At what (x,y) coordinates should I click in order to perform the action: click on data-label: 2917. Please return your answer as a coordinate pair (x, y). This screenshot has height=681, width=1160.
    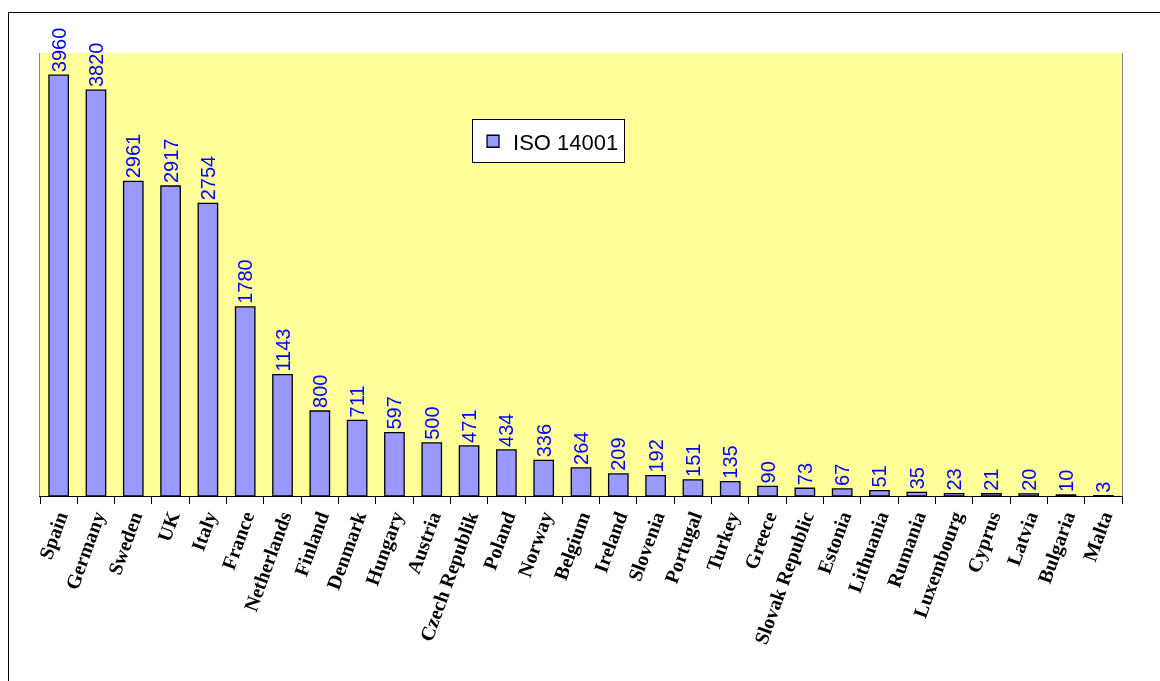
    Looking at the image, I should click on (170, 160).